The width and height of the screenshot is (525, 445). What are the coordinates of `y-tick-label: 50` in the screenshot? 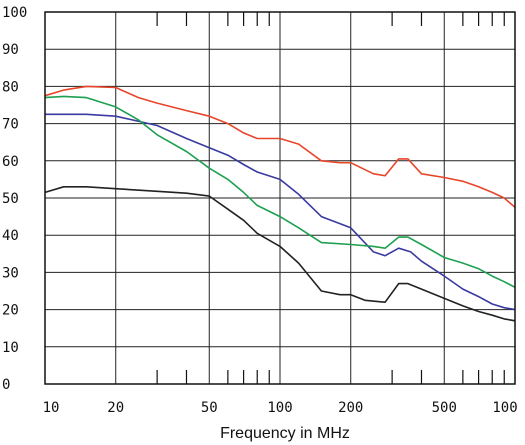 It's located at (10, 199).